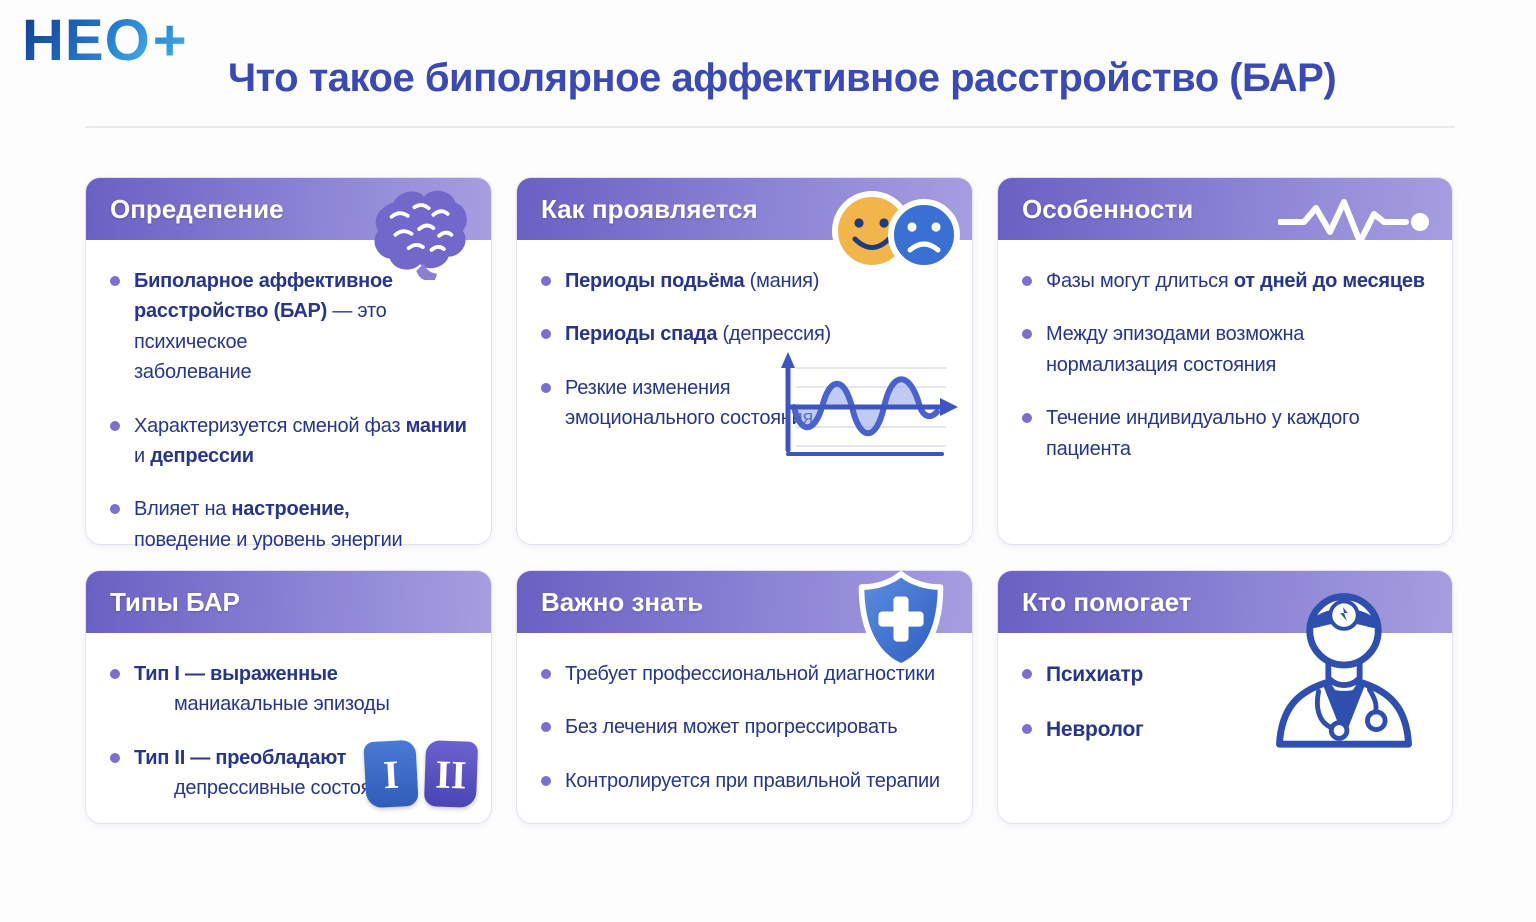 The width and height of the screenshot is (1536, 922). Describe the element at coordinates (451, 774) in the screenshot. I see `type-2-badge: II` at that location.